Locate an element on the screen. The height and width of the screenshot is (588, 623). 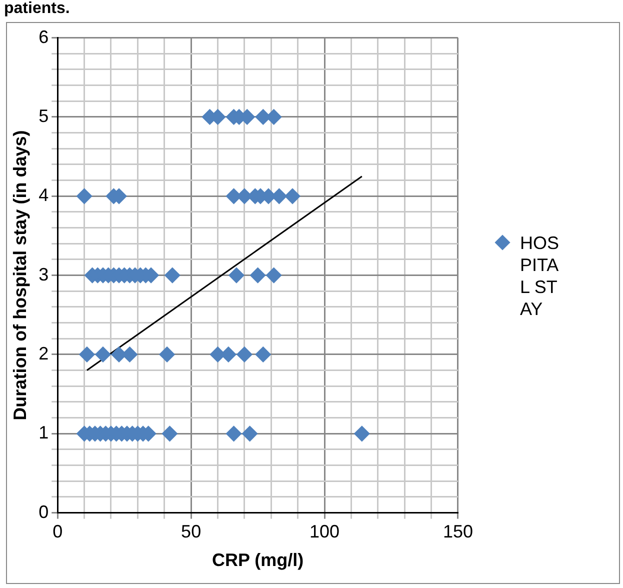
y-tick-label: 1 is located at coordinates (43, 432).